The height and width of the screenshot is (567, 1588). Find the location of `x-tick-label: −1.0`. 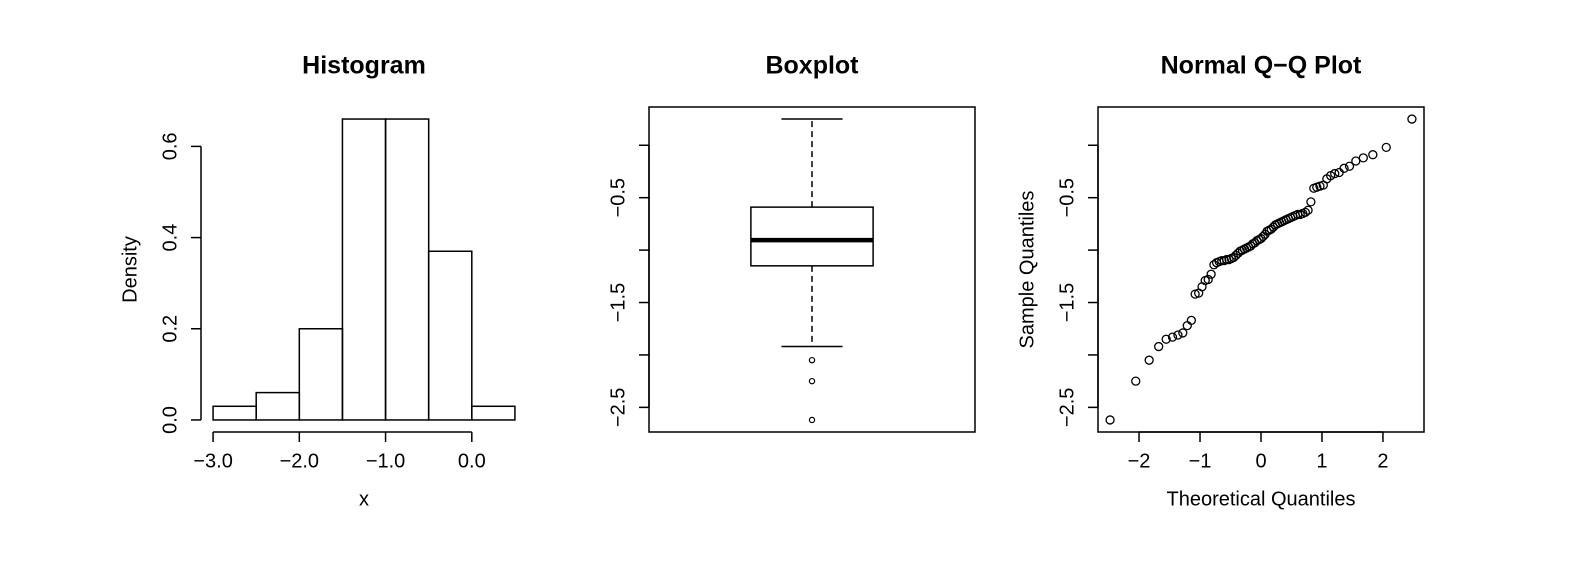

x-tick-label: −1.0 is located at coordinates (385, 461).